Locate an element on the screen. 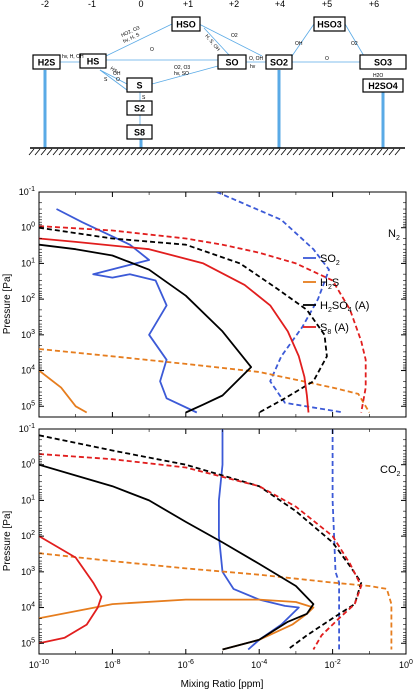  legend-label: H2S is located at coordinates (329, 284).